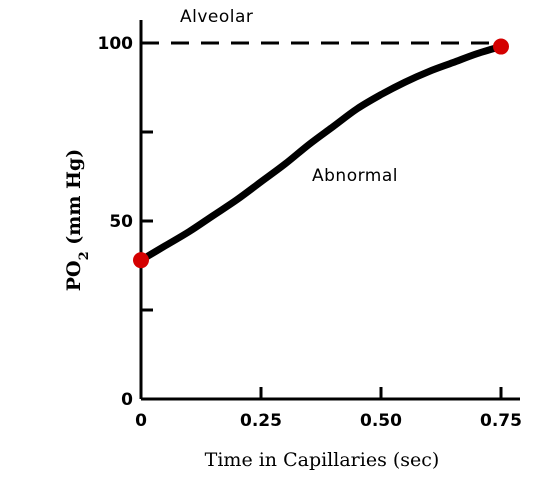 The image size is (553, 483). I want to click on y-axis-label-main: PO, so click(74, 275).